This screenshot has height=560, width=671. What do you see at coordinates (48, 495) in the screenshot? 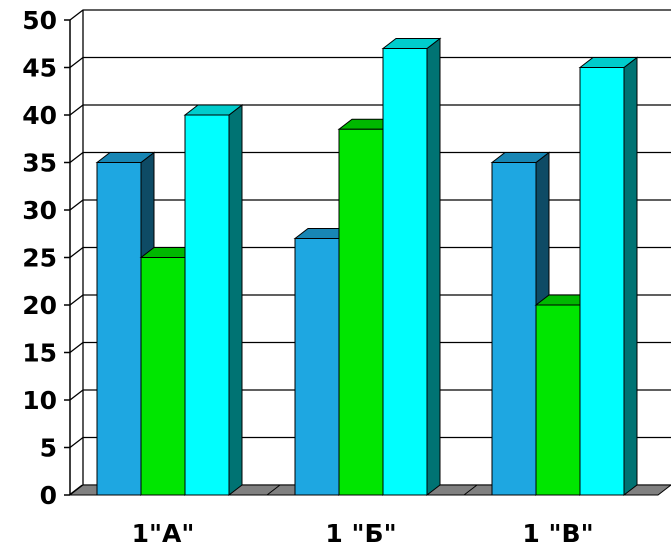
I see `y-tick-label: 0` at bounding box center [48, 495].